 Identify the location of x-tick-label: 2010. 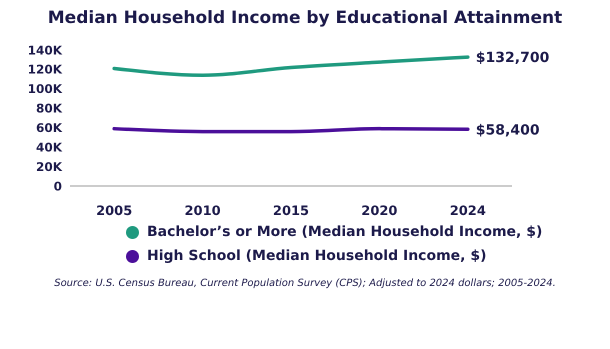
(202, 212).